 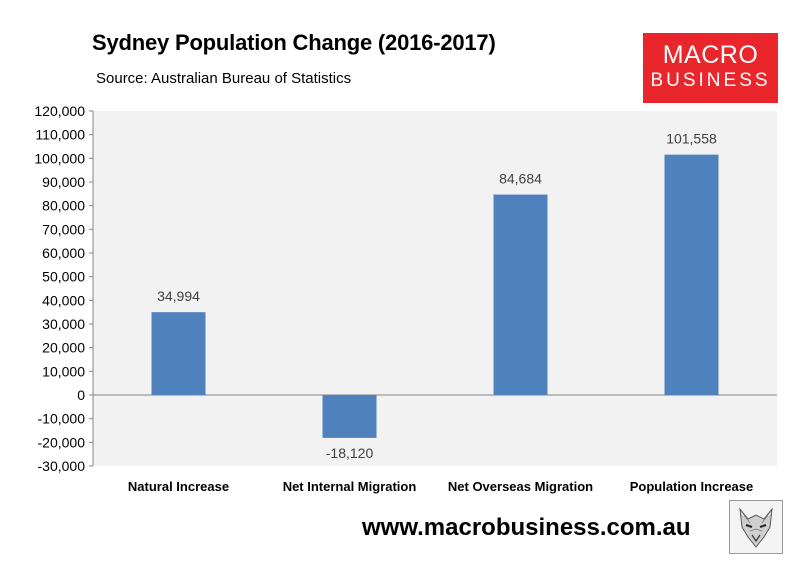 What do you see at coordinates (63, 348) in the screenshot?
I see `y-tick-label: 20,000` at bounding box center [63, 348].